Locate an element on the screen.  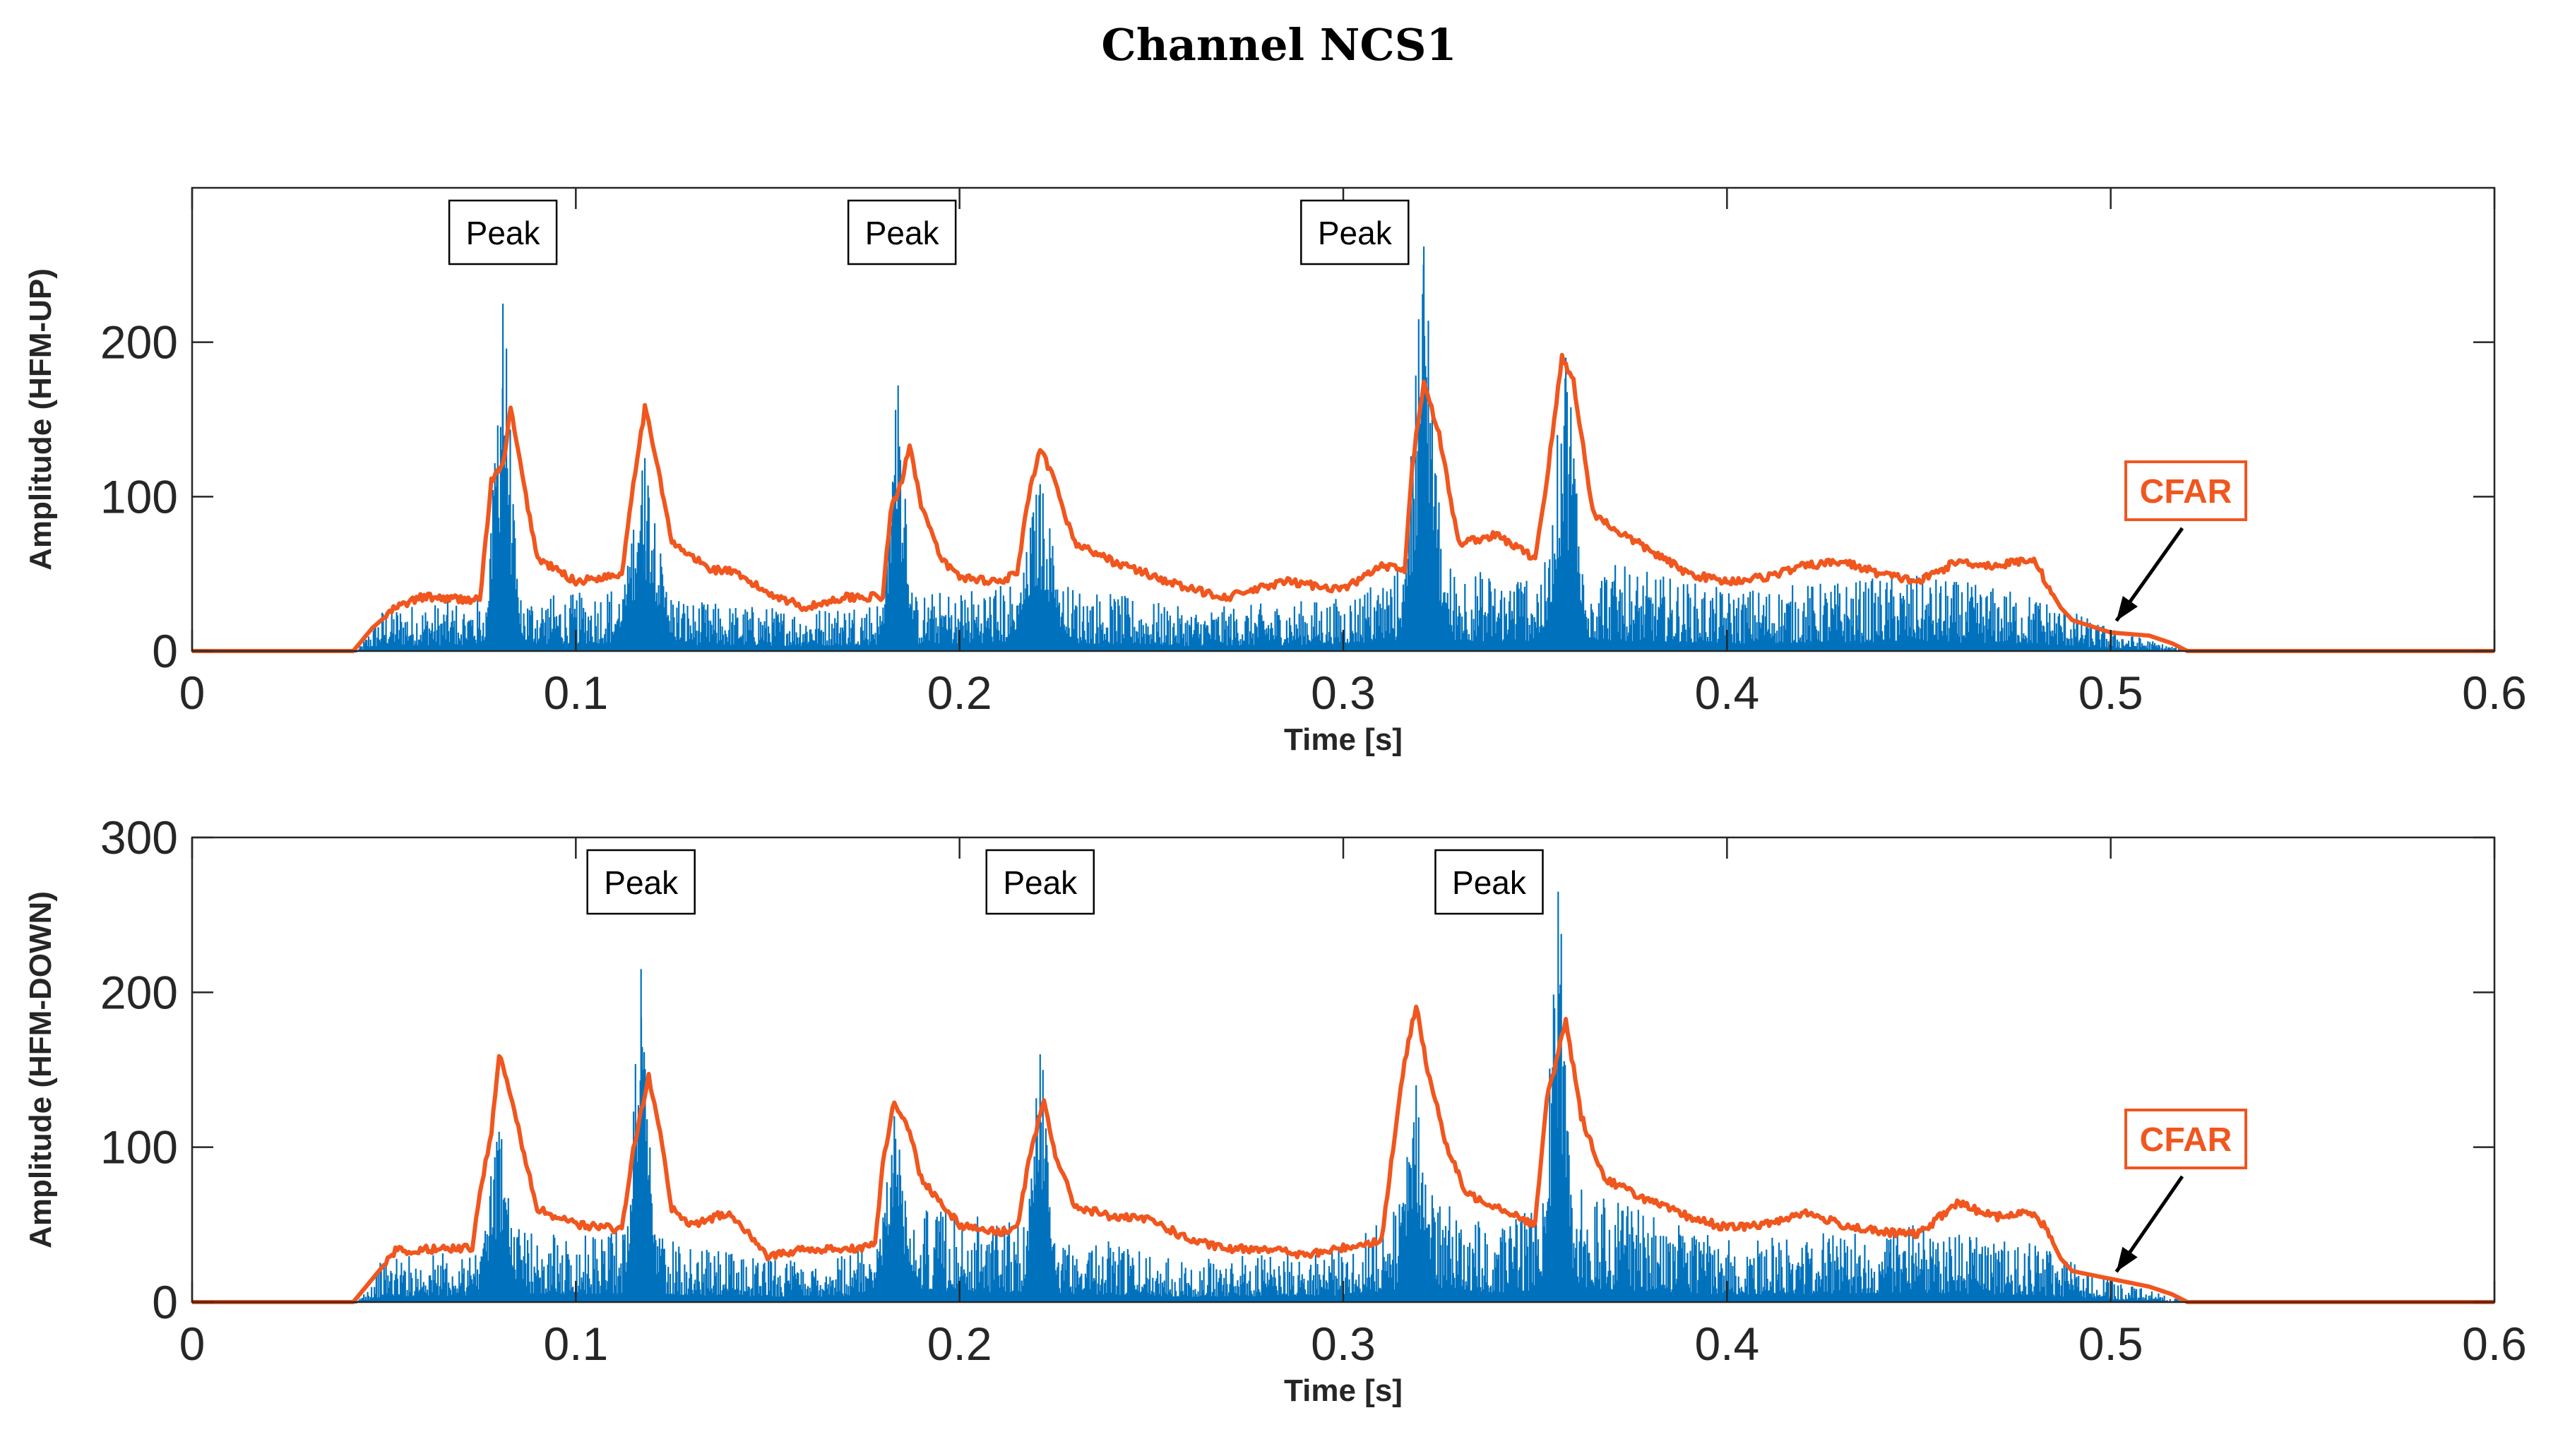
y-tick-label: 300 is located at coordinates (139, 837).